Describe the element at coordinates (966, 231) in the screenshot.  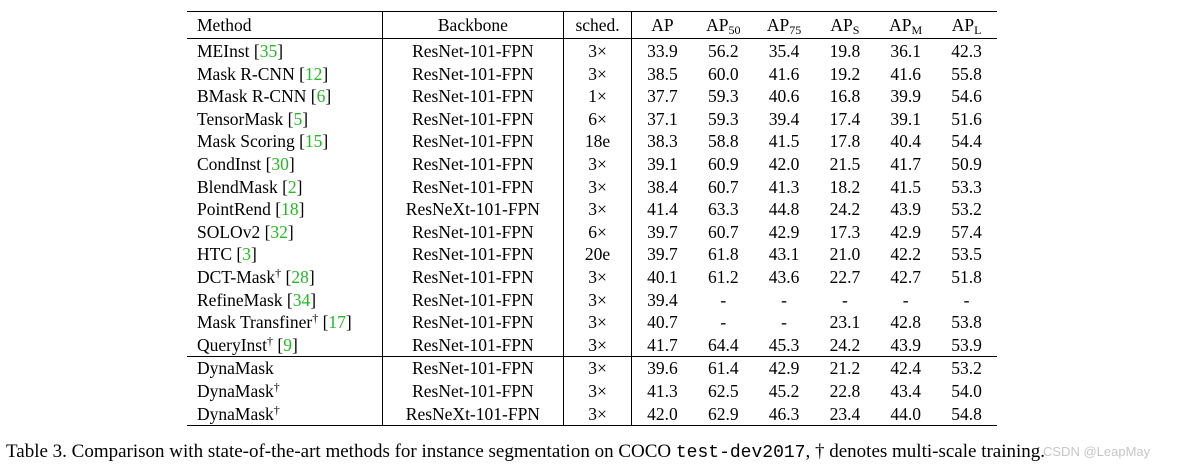
I see `cell-apl: 57.4` at that location.